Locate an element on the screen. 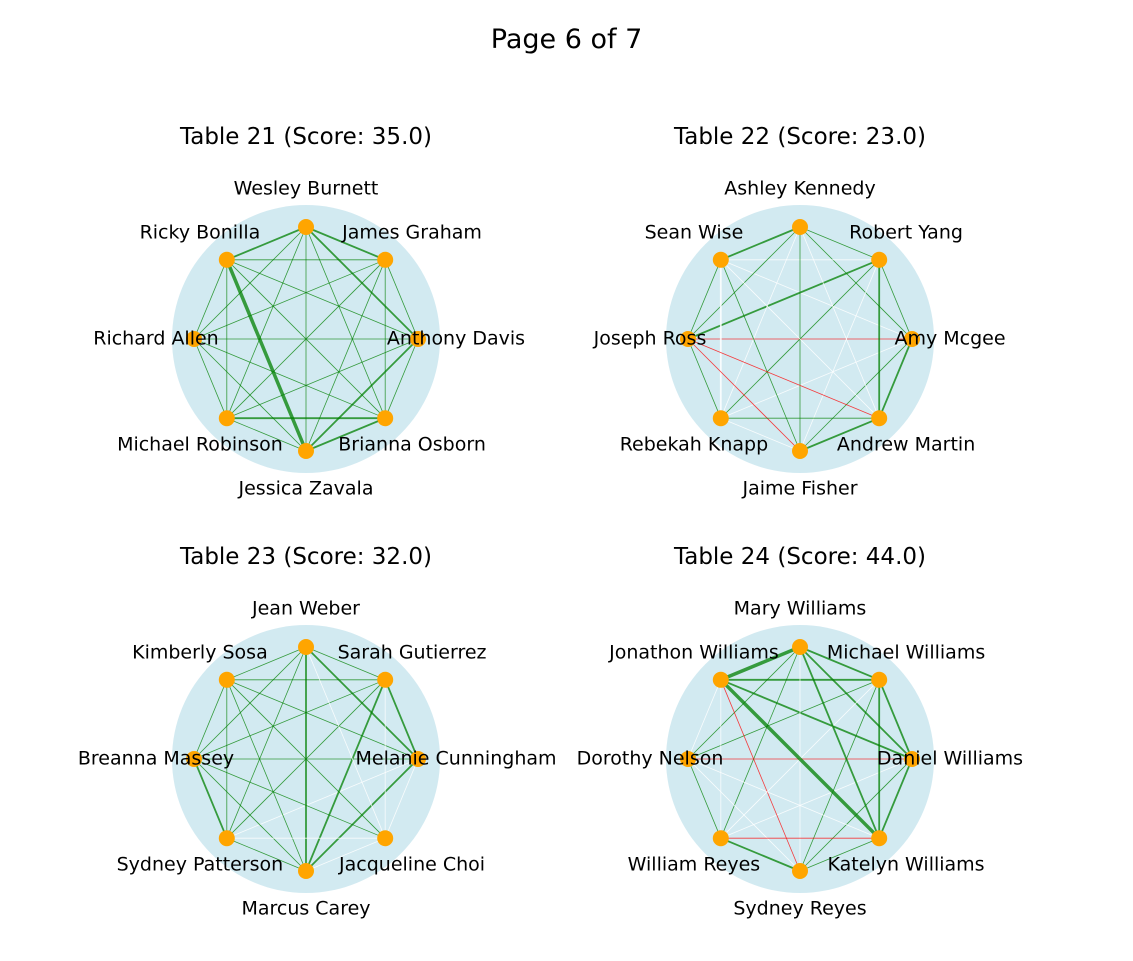 The height and width of the screenshot is (961, 1133). guest-name: Anthony Davis is located at coordinates (456, 339).